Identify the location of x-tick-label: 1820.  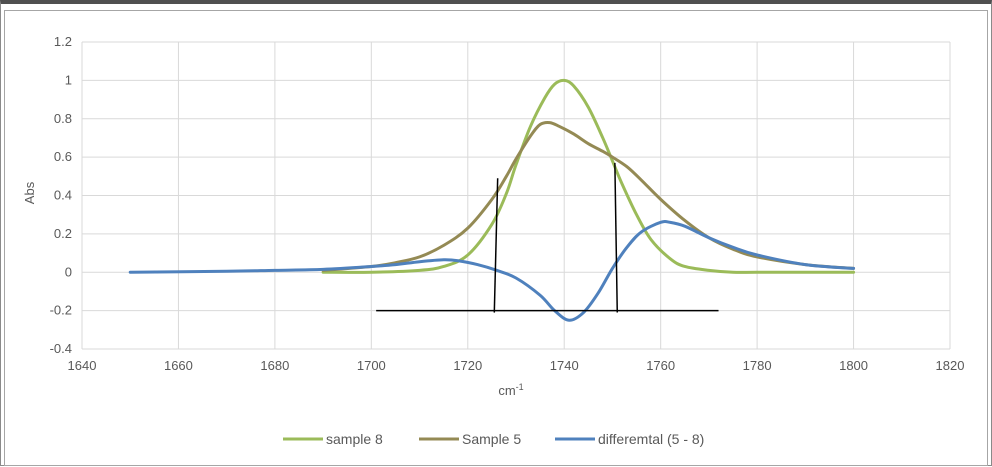
(950, 365).